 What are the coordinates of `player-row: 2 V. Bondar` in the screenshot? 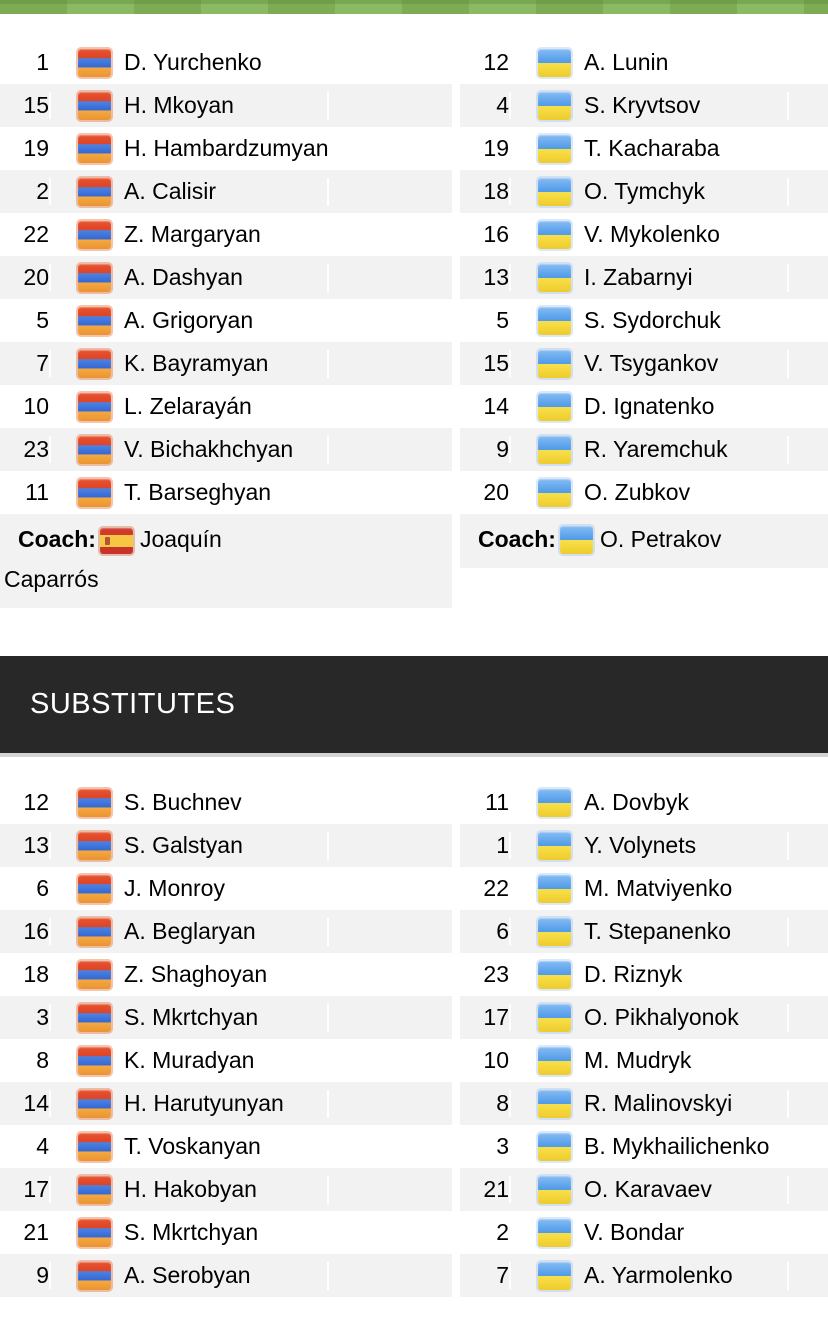 It's located at (644, 1232).